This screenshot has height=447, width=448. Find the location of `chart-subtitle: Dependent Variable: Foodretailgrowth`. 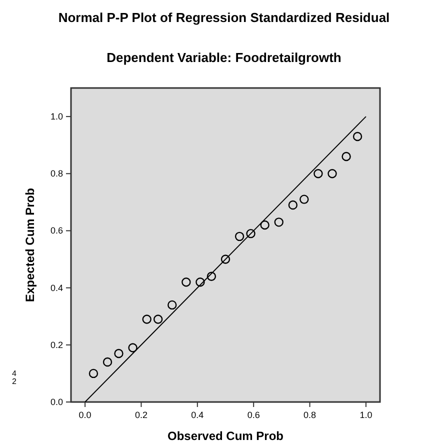

chart-subtitle: Dependent Variable: Foodretailgrowth is located at coordinates (224, 57).